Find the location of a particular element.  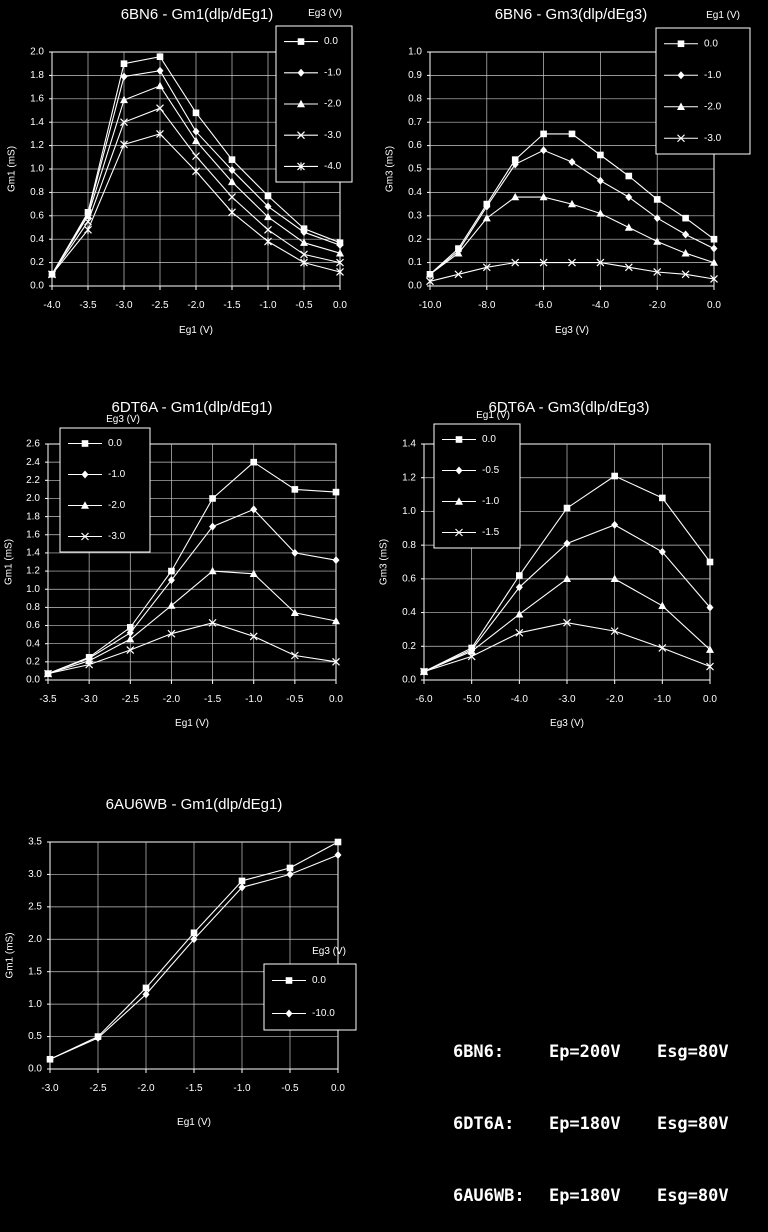

legend-label: -1.5 is located at coordinates (491, 532).